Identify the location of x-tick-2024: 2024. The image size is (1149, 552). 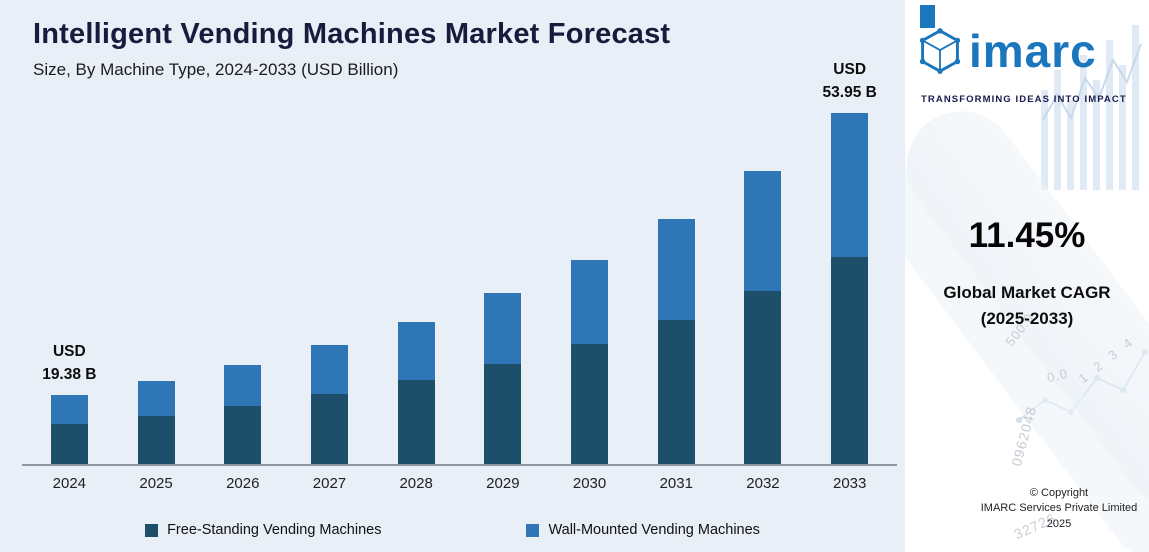
(69, 483).